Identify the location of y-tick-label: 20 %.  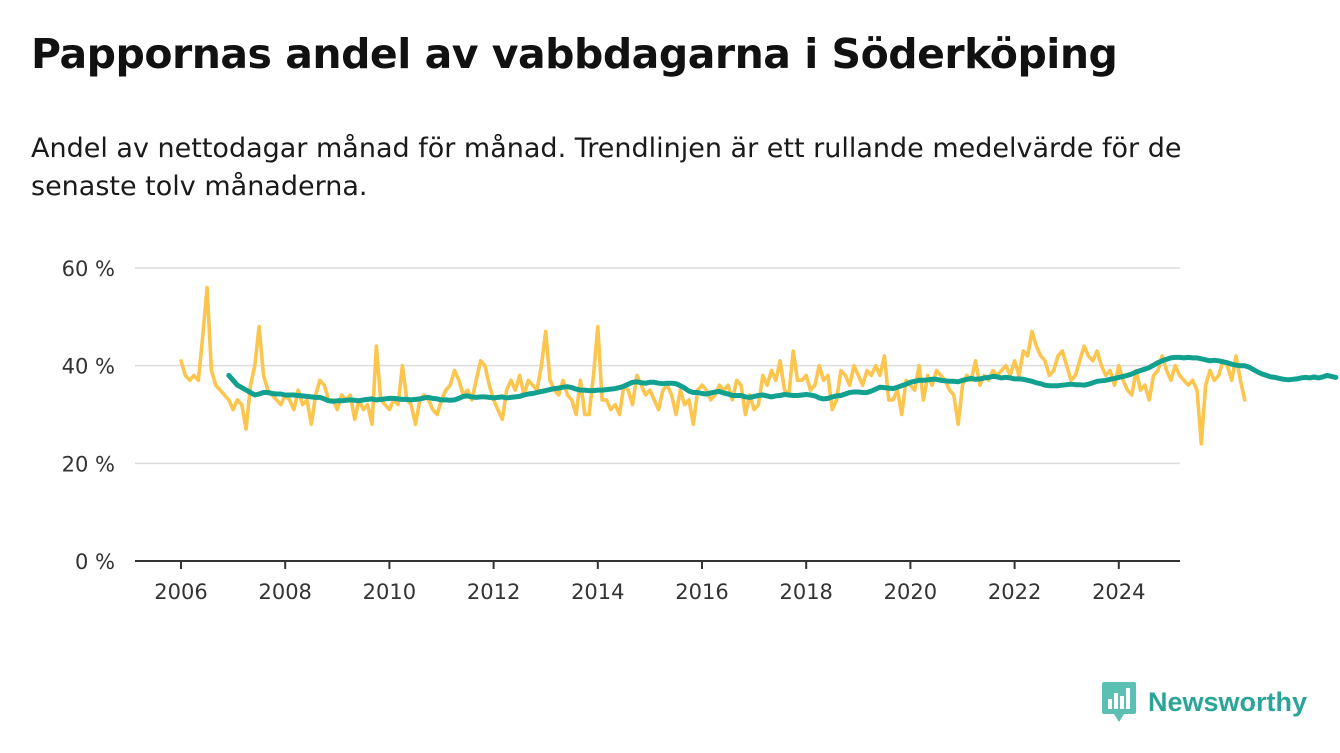
(88, 464).